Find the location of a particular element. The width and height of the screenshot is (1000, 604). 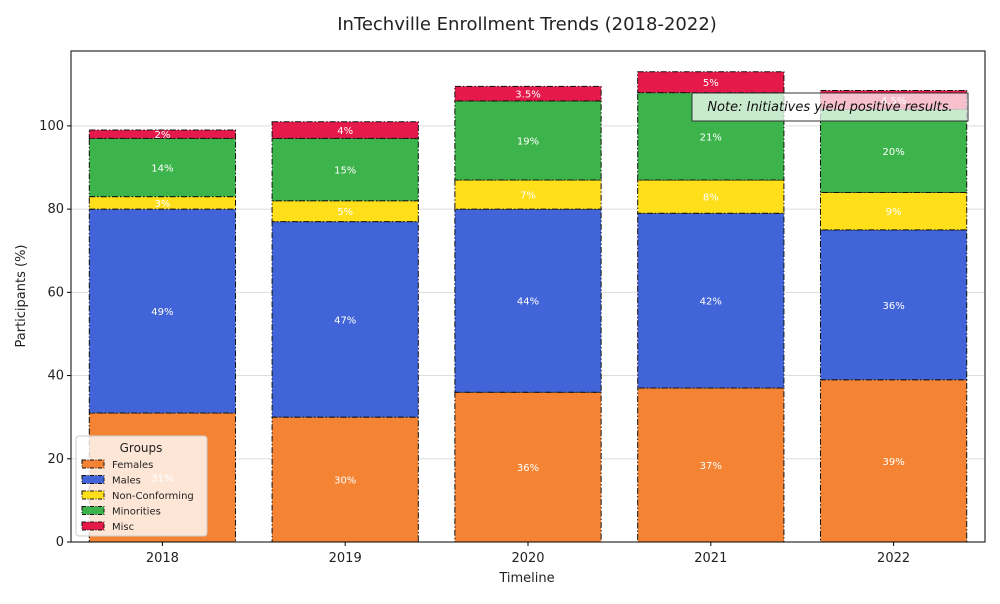

y-tick-label-3: 60 is located at coordinates (55, 292).